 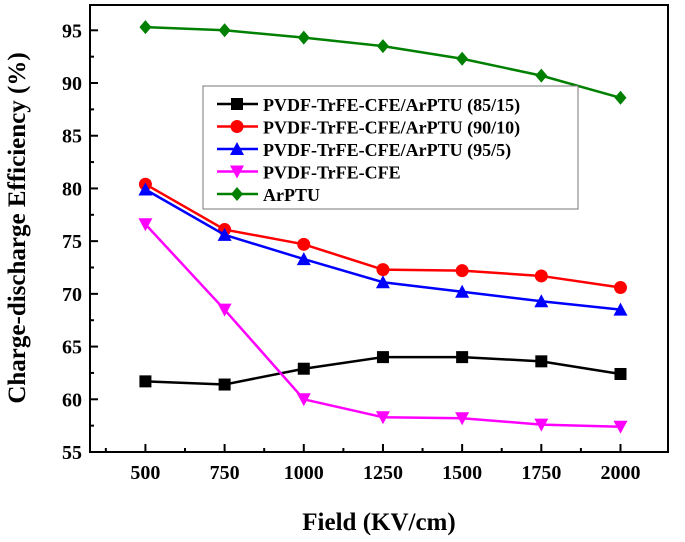 I want to click on x-tick-label: 2000, so click(x=620, y=473).